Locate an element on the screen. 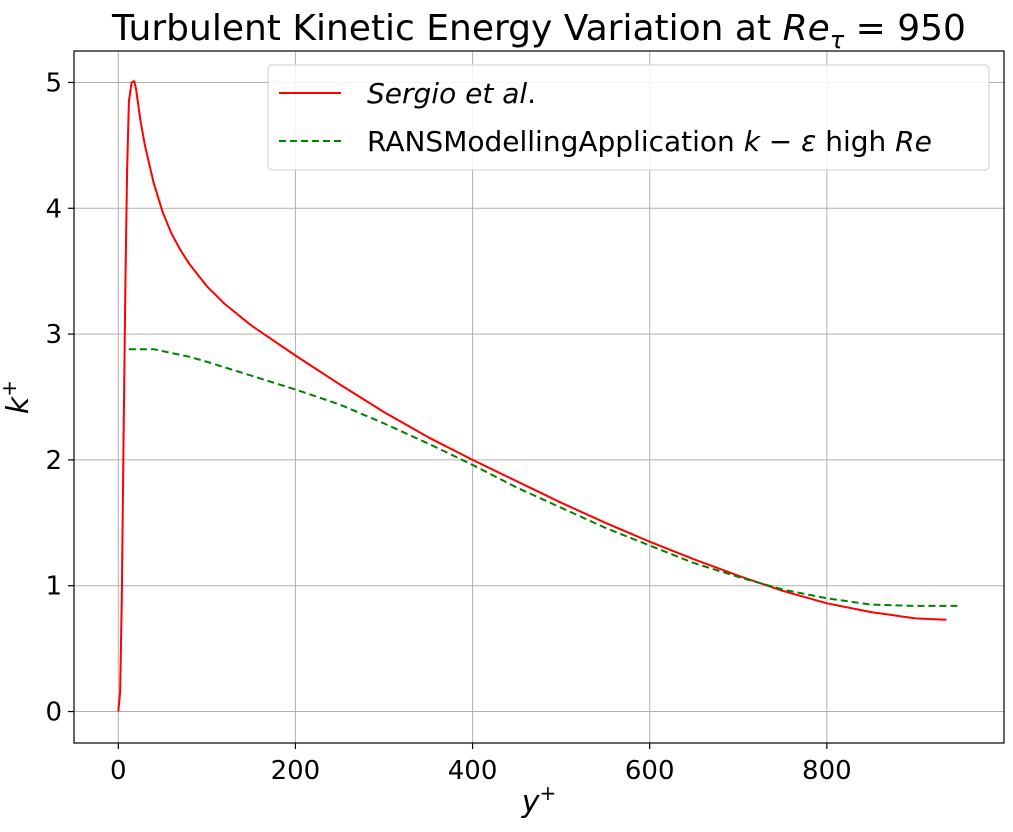  y-axis-label: k+ is located at coordinates (18, 397).